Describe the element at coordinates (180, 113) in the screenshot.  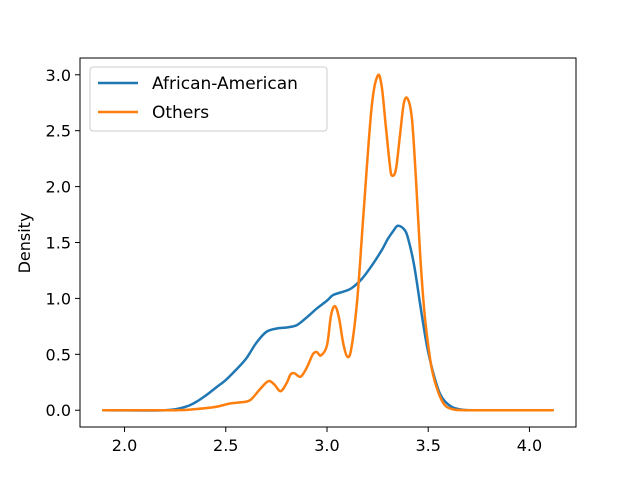
I see `legend-label-others: Others` at that location.